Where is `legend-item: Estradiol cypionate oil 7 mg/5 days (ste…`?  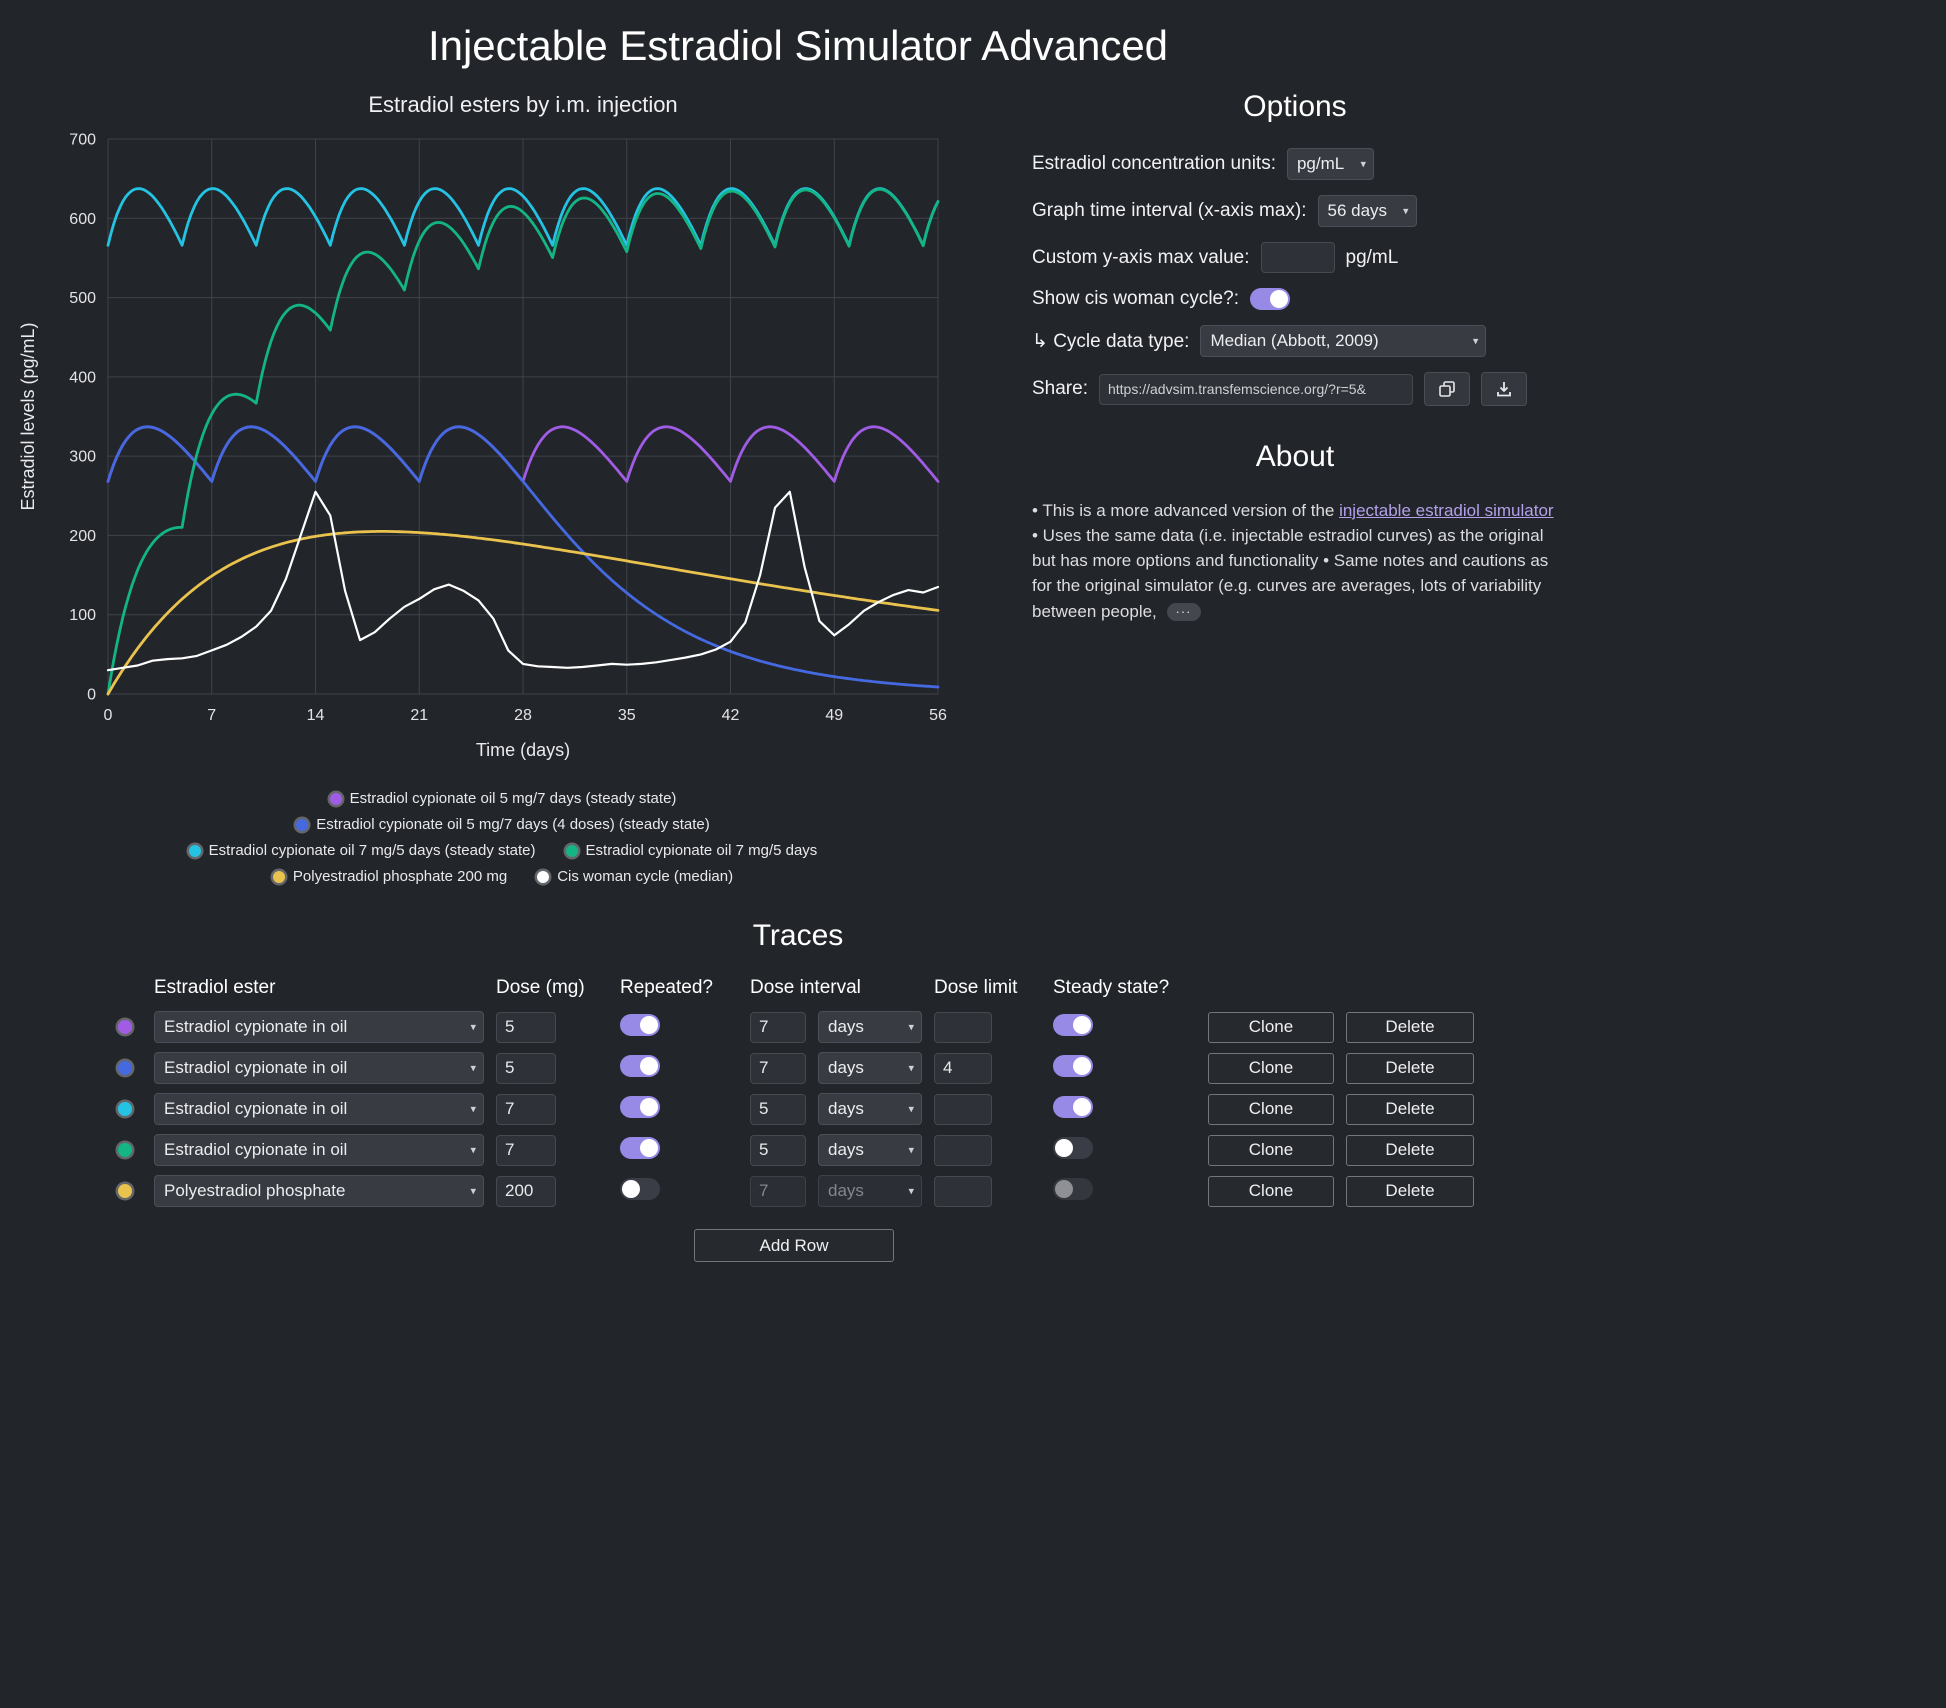
legend-item: Estradiol cypionate oil 7 mg/5 days (ste… is located at coordinates (362, 850).